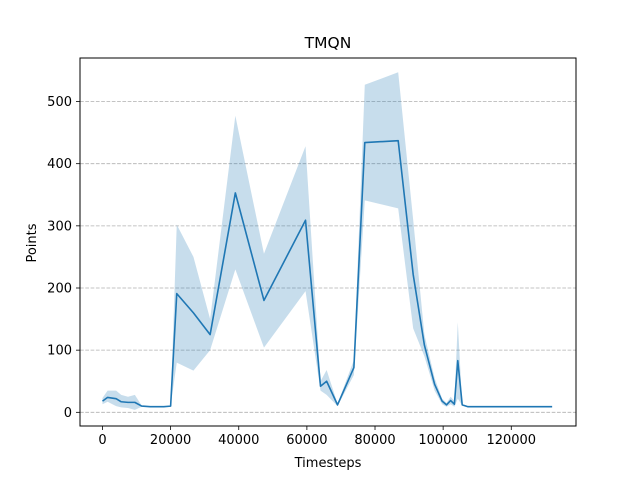  Describe the element at coordinates (443, 440) in the screenshot. I see `x-tick-label: 100000` at that location.